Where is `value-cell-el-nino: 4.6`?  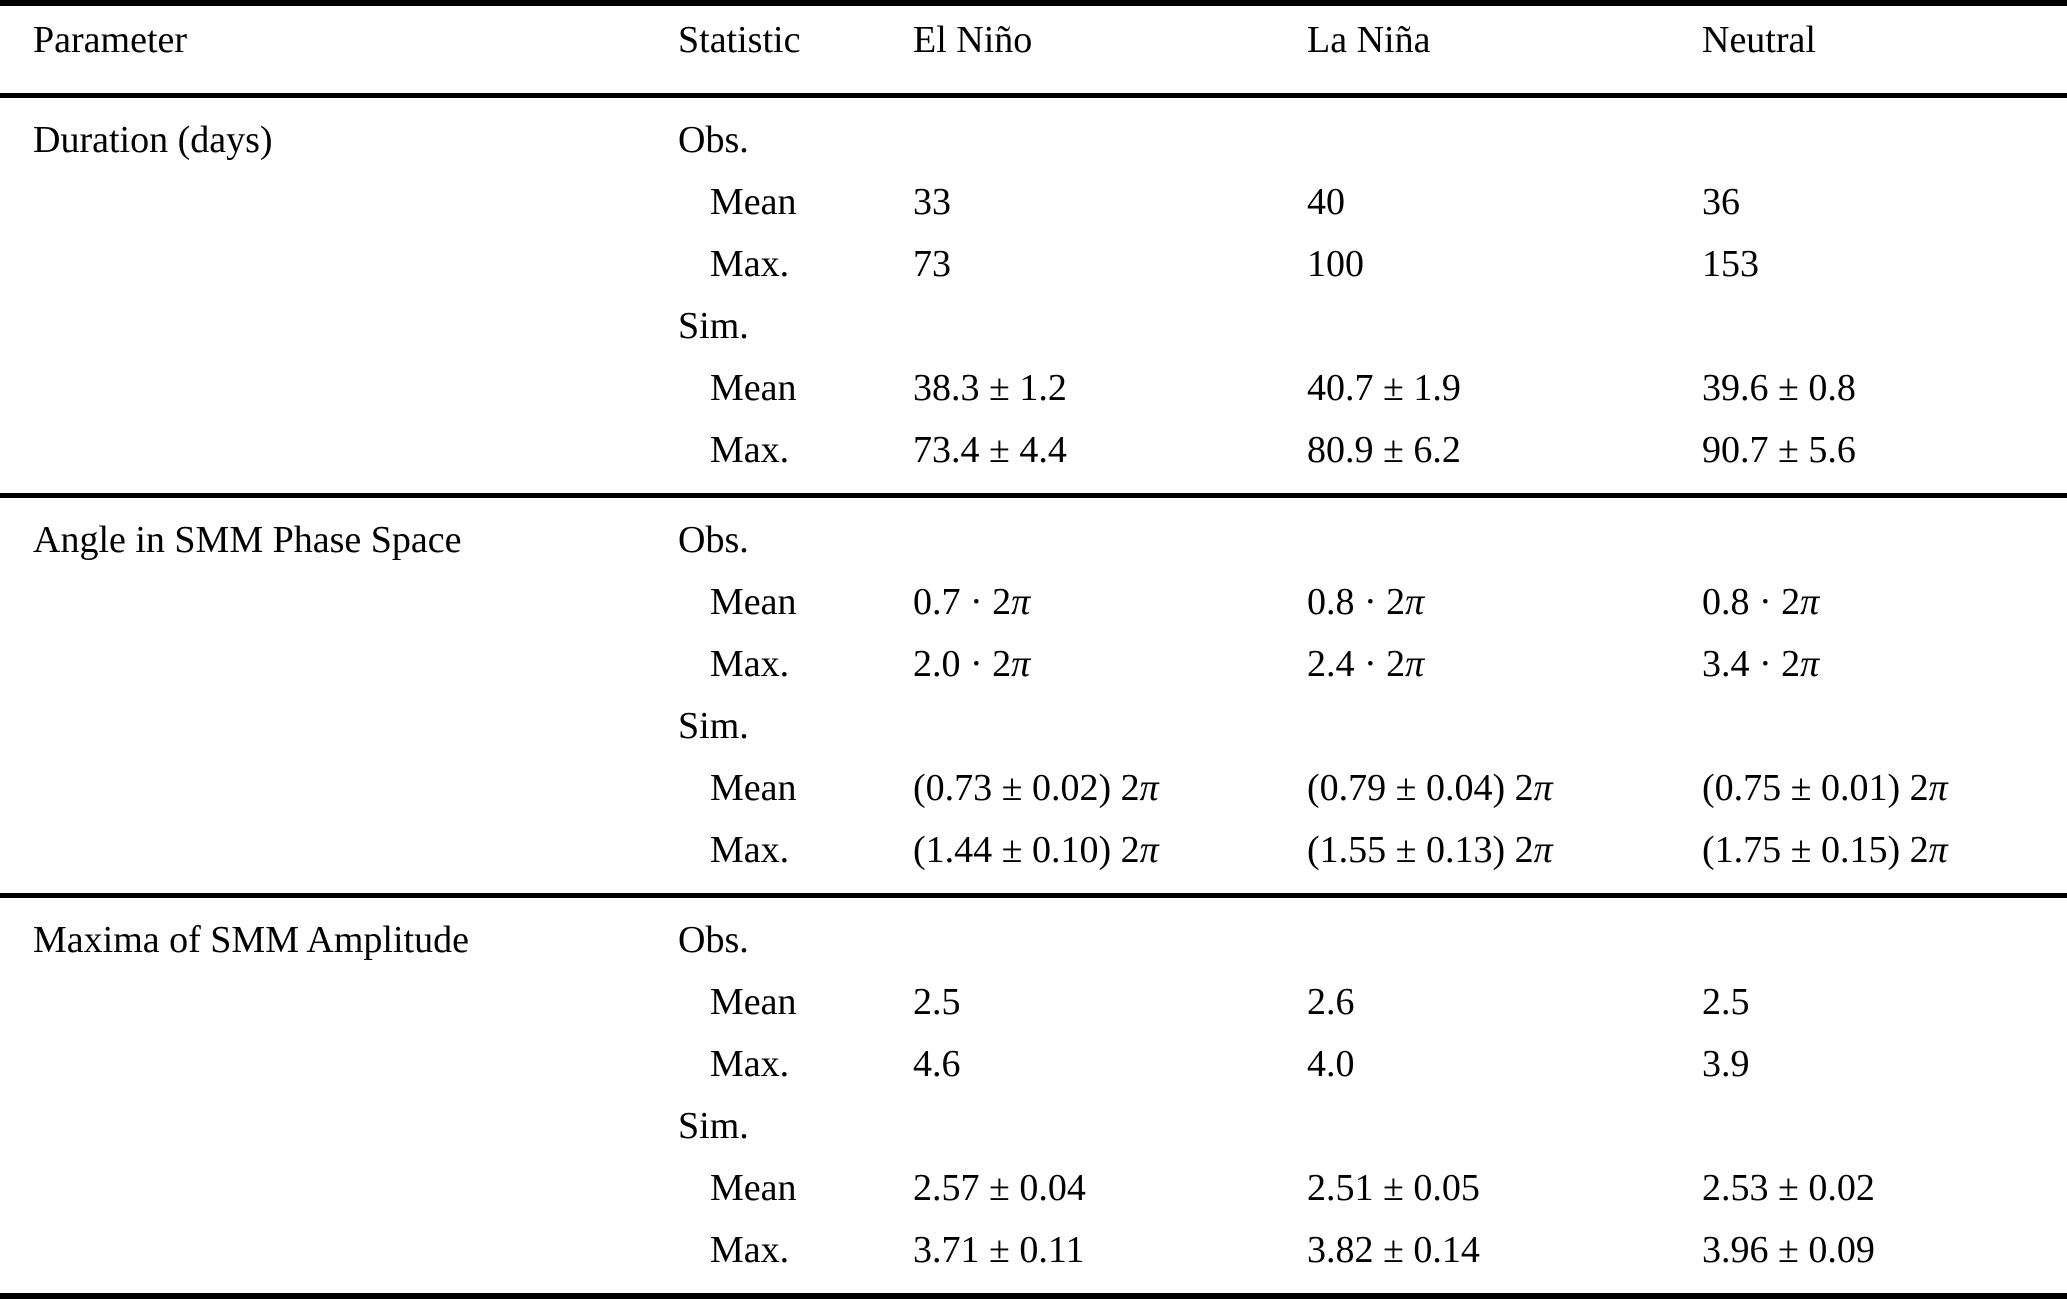 value-cell-el-nino: 4.6 is located at coordinates (937, 1064).